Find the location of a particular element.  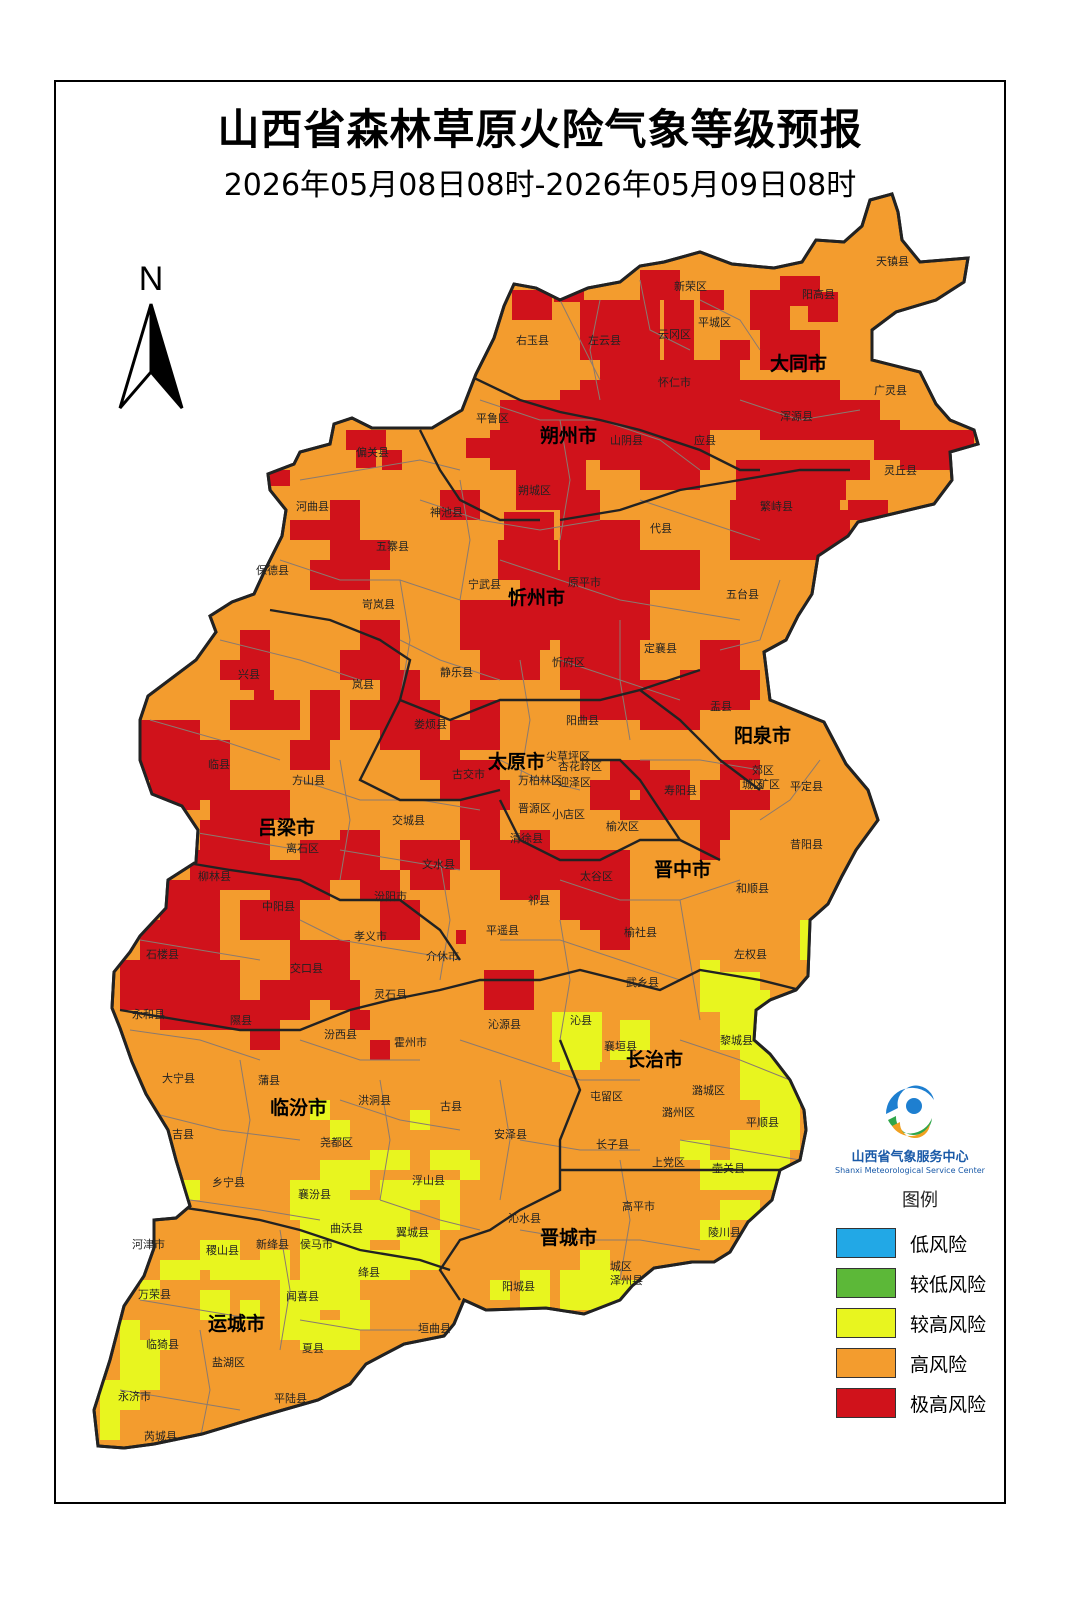

county-label-chengqu: 城区 is located at coordinates (753, 784).